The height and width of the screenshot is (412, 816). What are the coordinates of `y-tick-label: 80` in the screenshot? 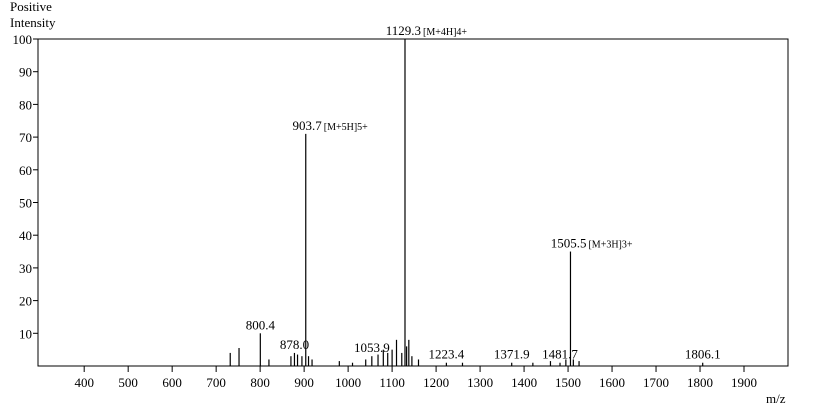 It's located at (25, 104).